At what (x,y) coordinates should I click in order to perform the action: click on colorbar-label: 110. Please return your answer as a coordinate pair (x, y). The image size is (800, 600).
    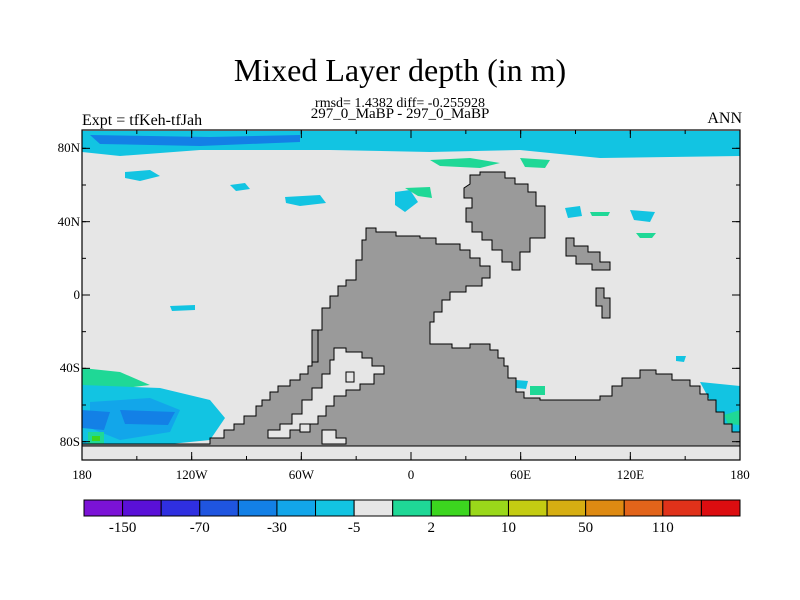
    Looking at the image, I should click on (662, 528).